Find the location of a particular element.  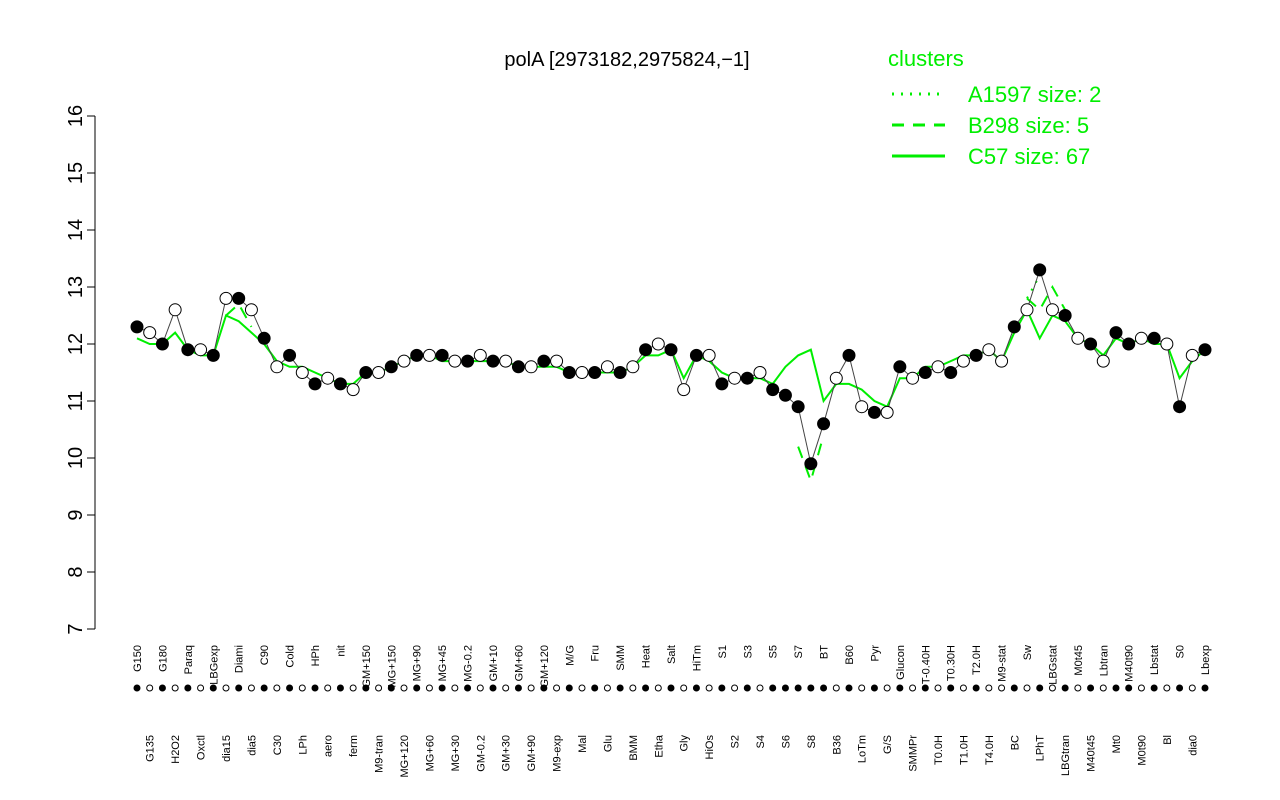

y-tick-label: 8 is located at coordinates (76, 571).